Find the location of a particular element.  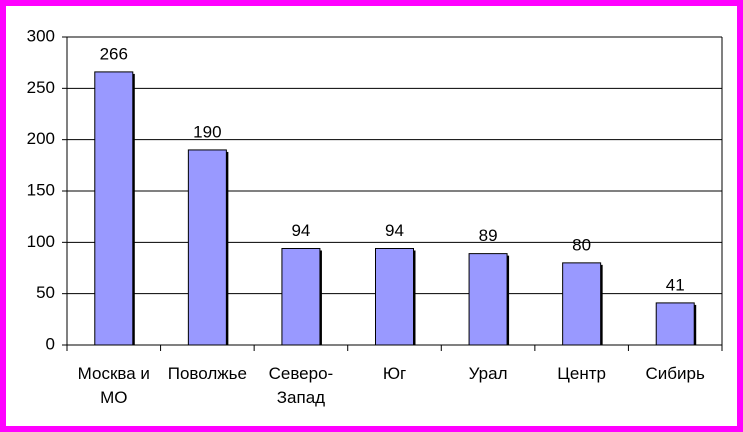

x-tick-label: Северо-Запад is located at coordinates (301, 385).